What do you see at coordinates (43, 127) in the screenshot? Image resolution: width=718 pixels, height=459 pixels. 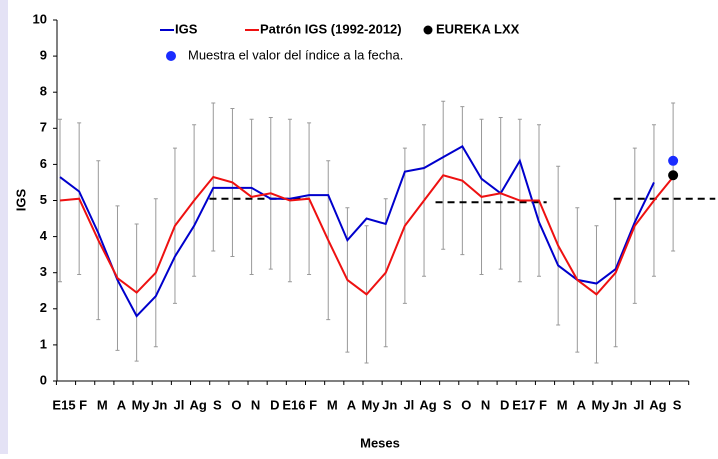 I see `y-tick-label: 7` at bounding box center [43, 127].